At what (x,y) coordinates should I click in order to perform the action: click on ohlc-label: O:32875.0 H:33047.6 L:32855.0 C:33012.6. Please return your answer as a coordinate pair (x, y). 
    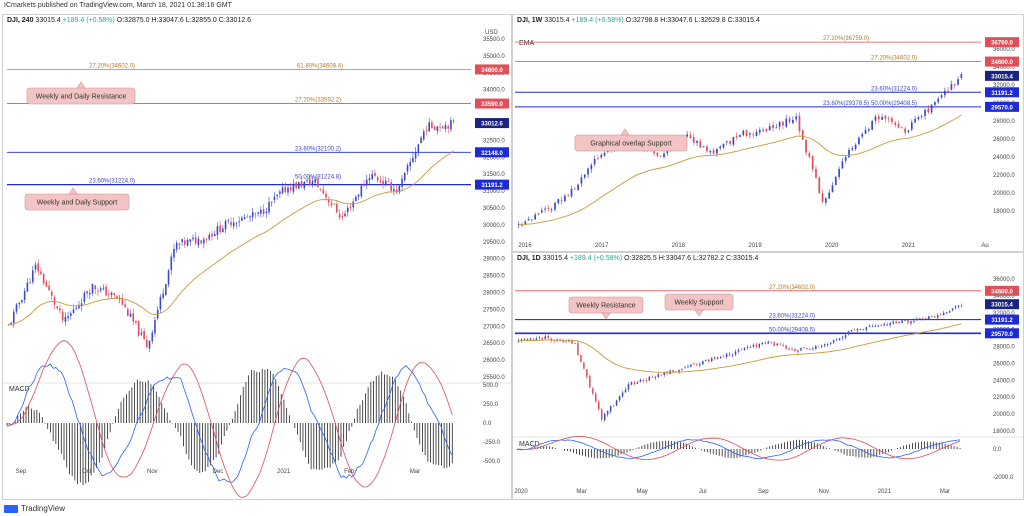
    Looking at the image, I should click on (184, 20).